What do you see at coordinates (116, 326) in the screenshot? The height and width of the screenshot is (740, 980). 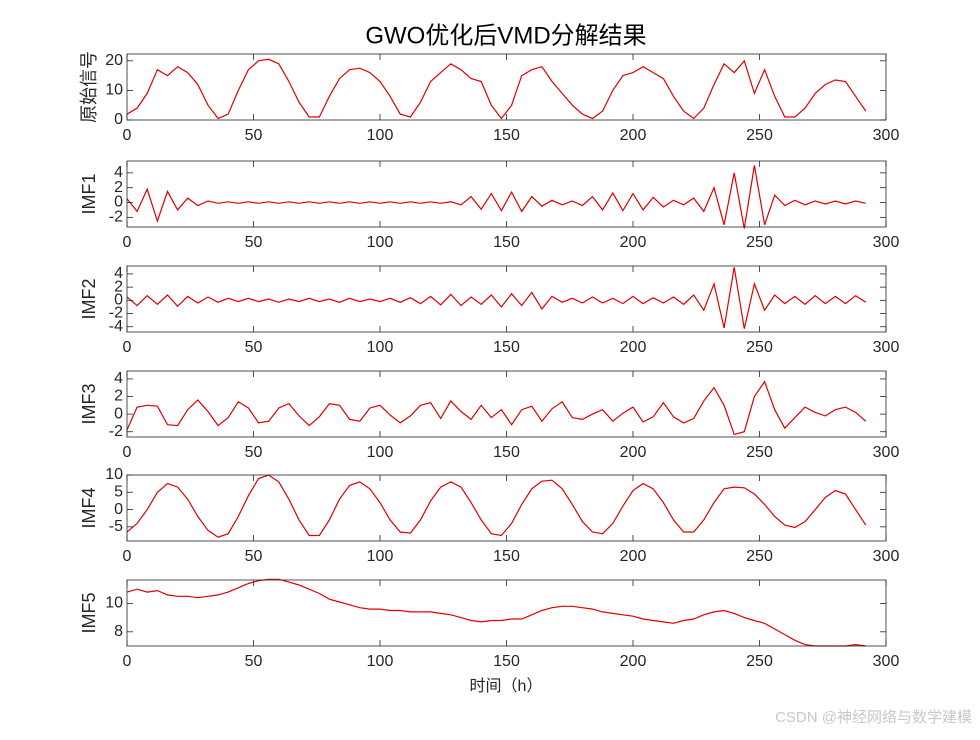 I see `y-tick-label: -4` at bounding box center [116, 326].